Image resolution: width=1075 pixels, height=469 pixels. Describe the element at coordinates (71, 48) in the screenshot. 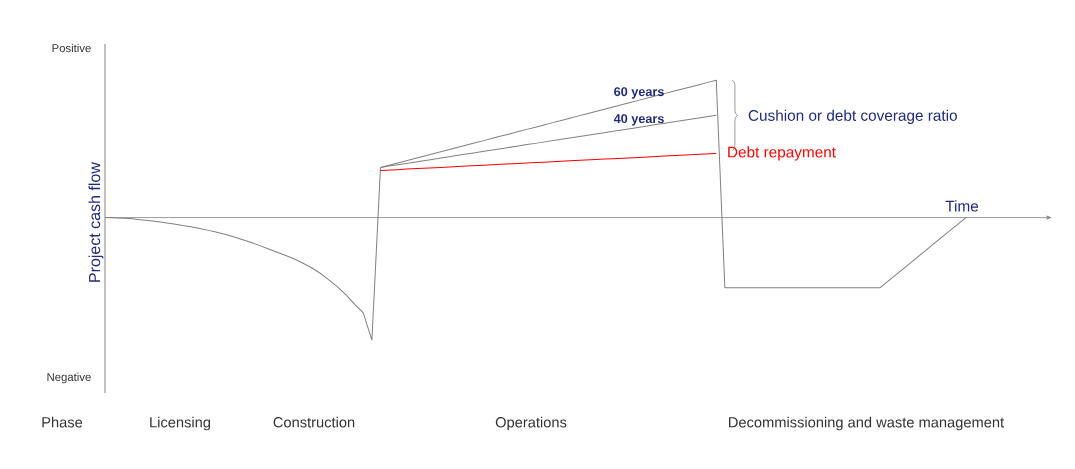

I see `text: Positive` at that location.